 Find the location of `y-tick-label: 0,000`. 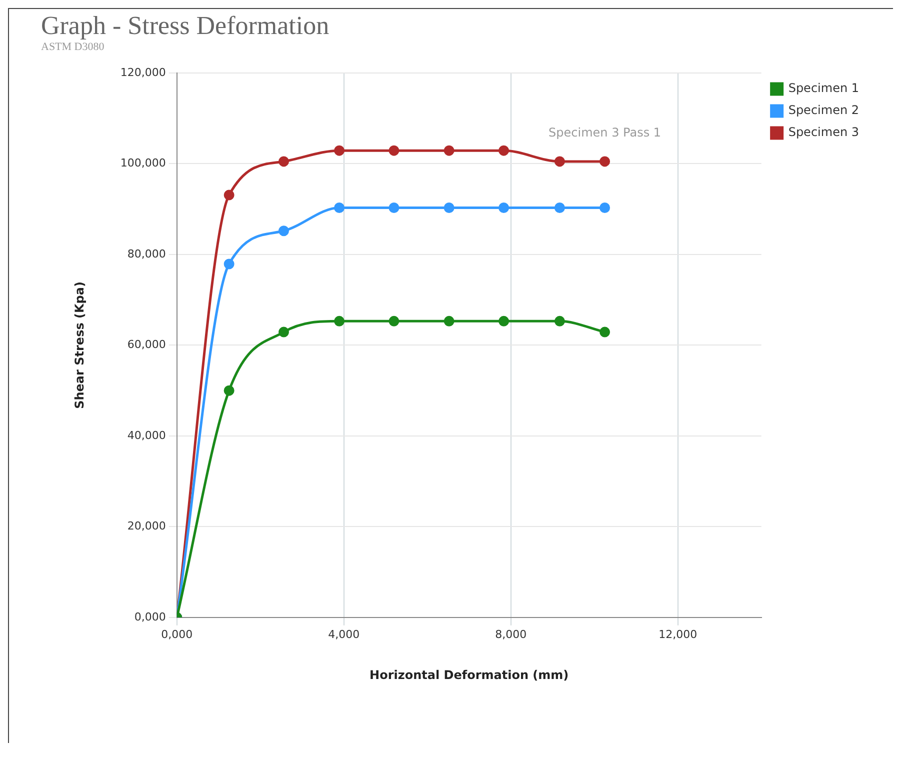

y-tick-label: 0,000 is located at coordinates (150, 617).